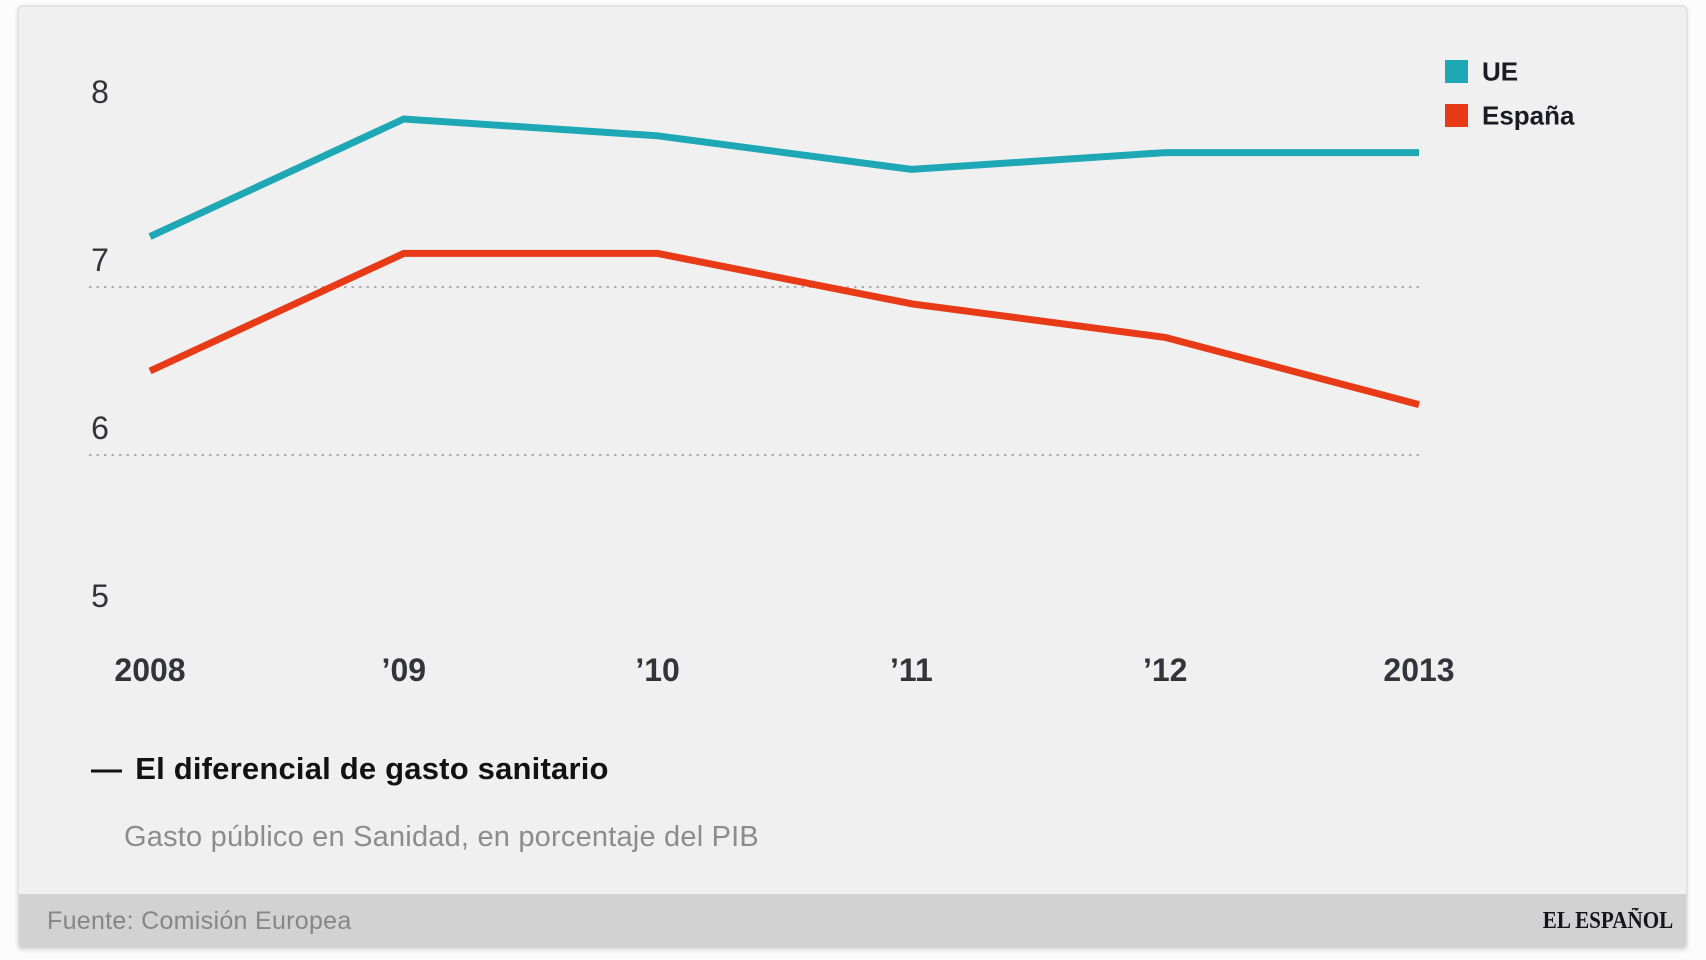 The image size is (1706, 960). Describe the element at coordinates (1528, 116) in the screenshot. I see `legend-label-españa: España` at that location.